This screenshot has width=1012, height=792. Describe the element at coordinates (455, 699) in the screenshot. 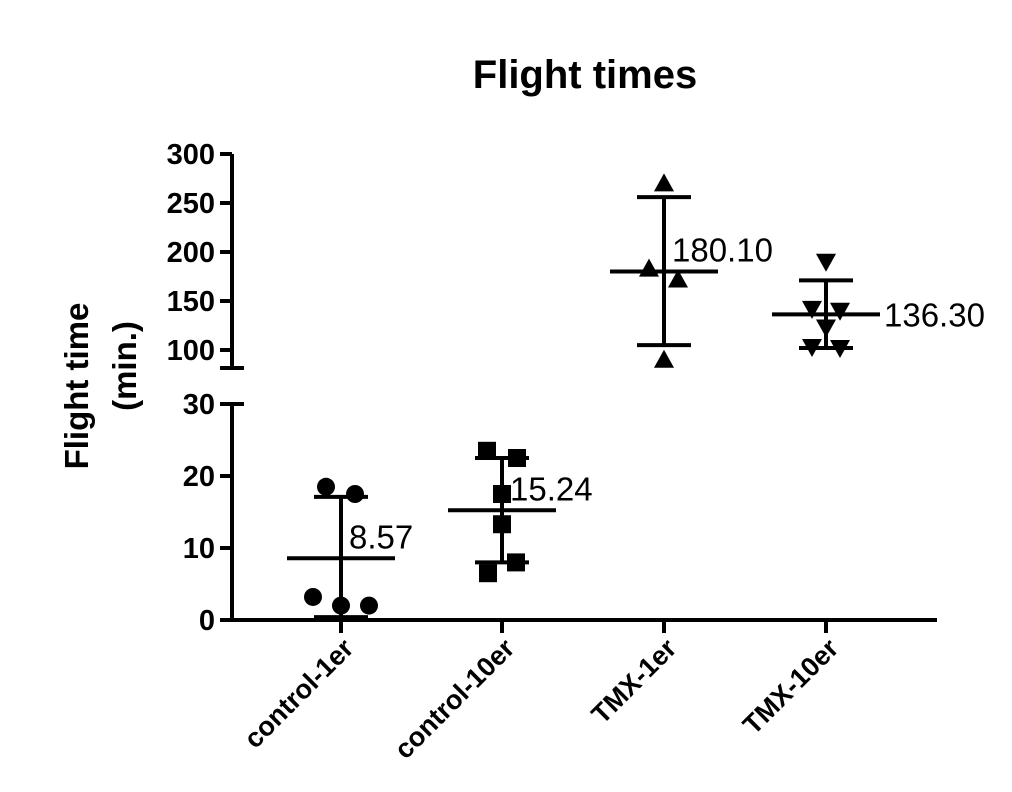

I see `x-tick-label: control-10er` at that location.